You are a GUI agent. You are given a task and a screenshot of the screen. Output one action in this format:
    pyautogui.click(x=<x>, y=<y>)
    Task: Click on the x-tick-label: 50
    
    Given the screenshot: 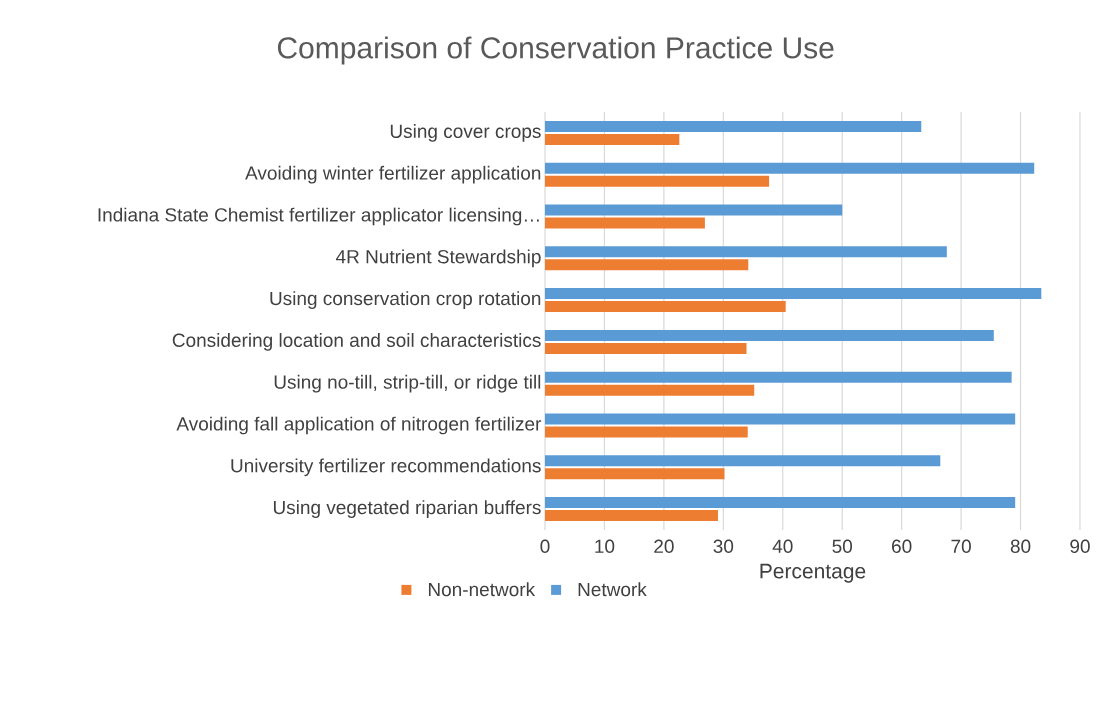 What is the action you would take?
    pyautogui.click(x=842, y=546)
    